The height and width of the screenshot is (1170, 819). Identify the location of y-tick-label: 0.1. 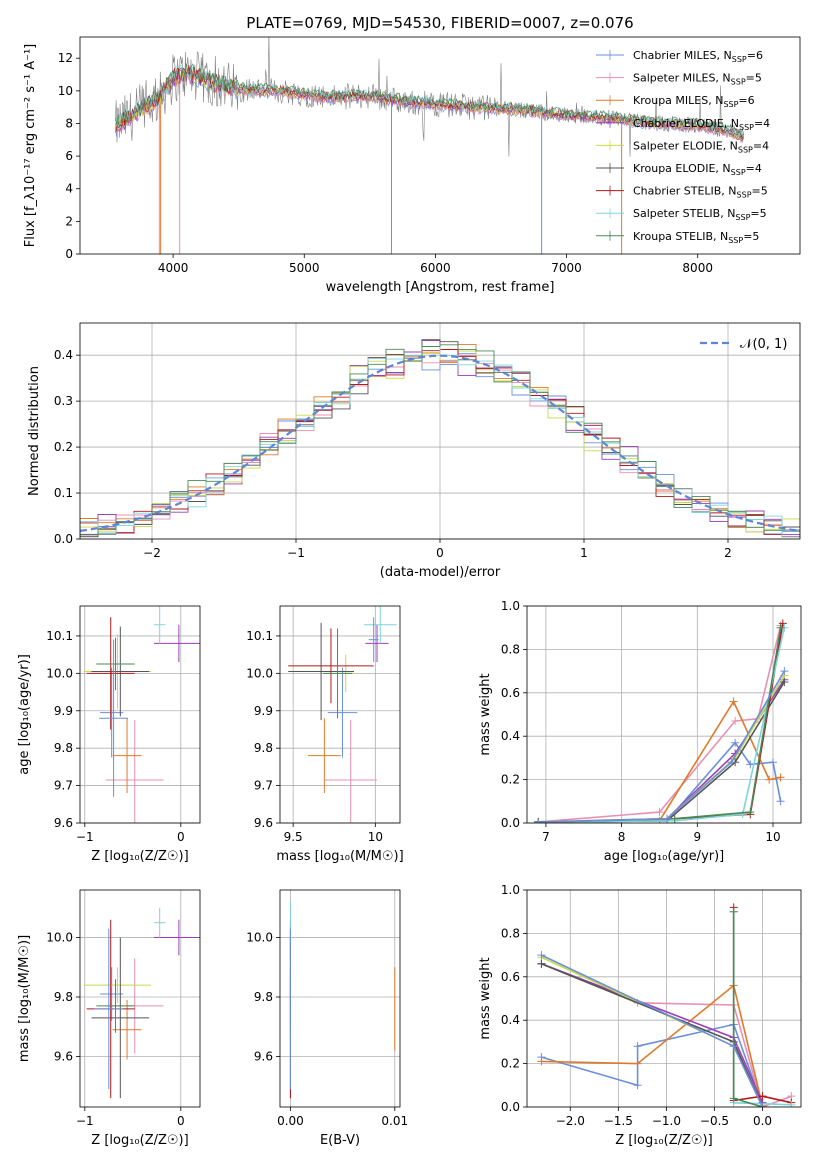
(63, 493).